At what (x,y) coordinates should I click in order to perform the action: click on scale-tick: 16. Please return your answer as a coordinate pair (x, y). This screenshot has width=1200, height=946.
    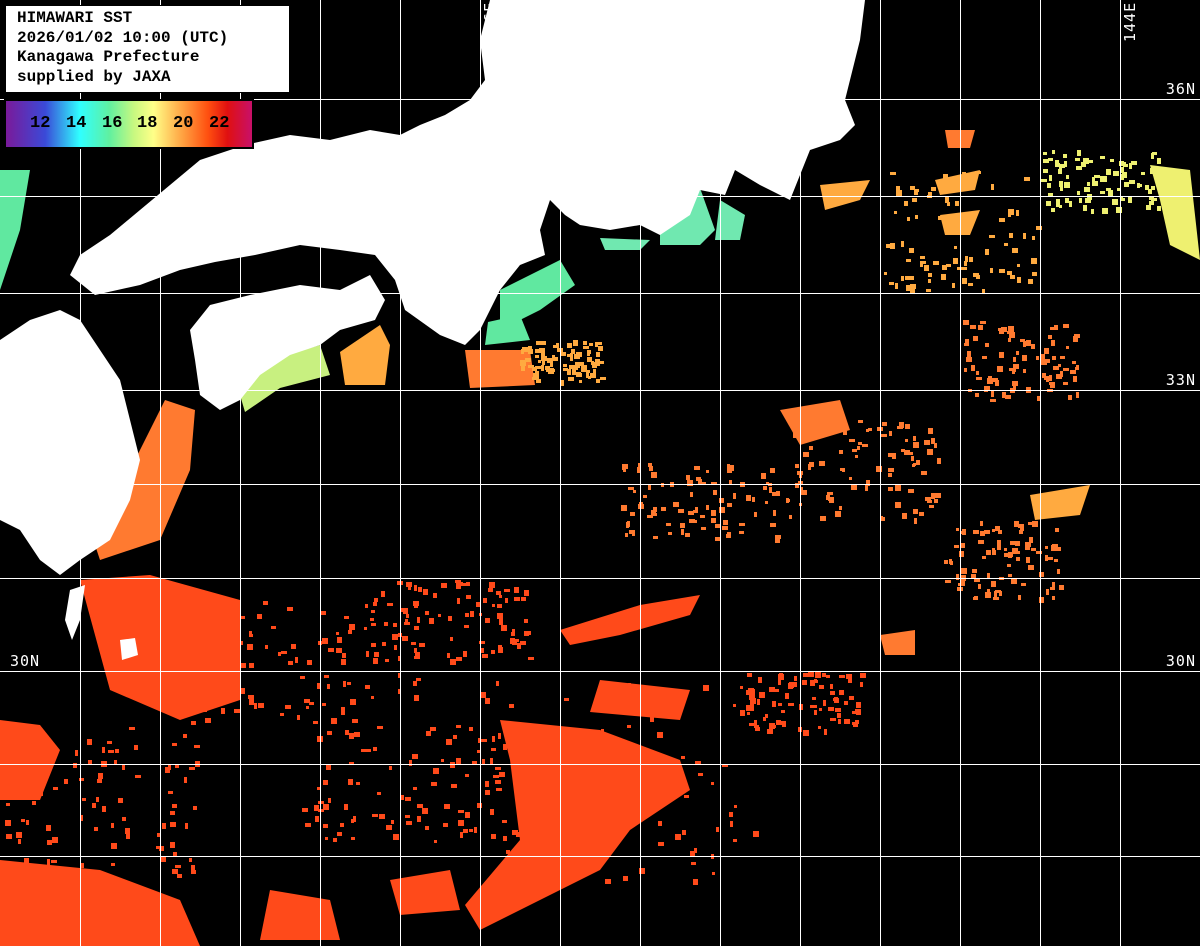
    Looking at the image, I should click on (112, 123).